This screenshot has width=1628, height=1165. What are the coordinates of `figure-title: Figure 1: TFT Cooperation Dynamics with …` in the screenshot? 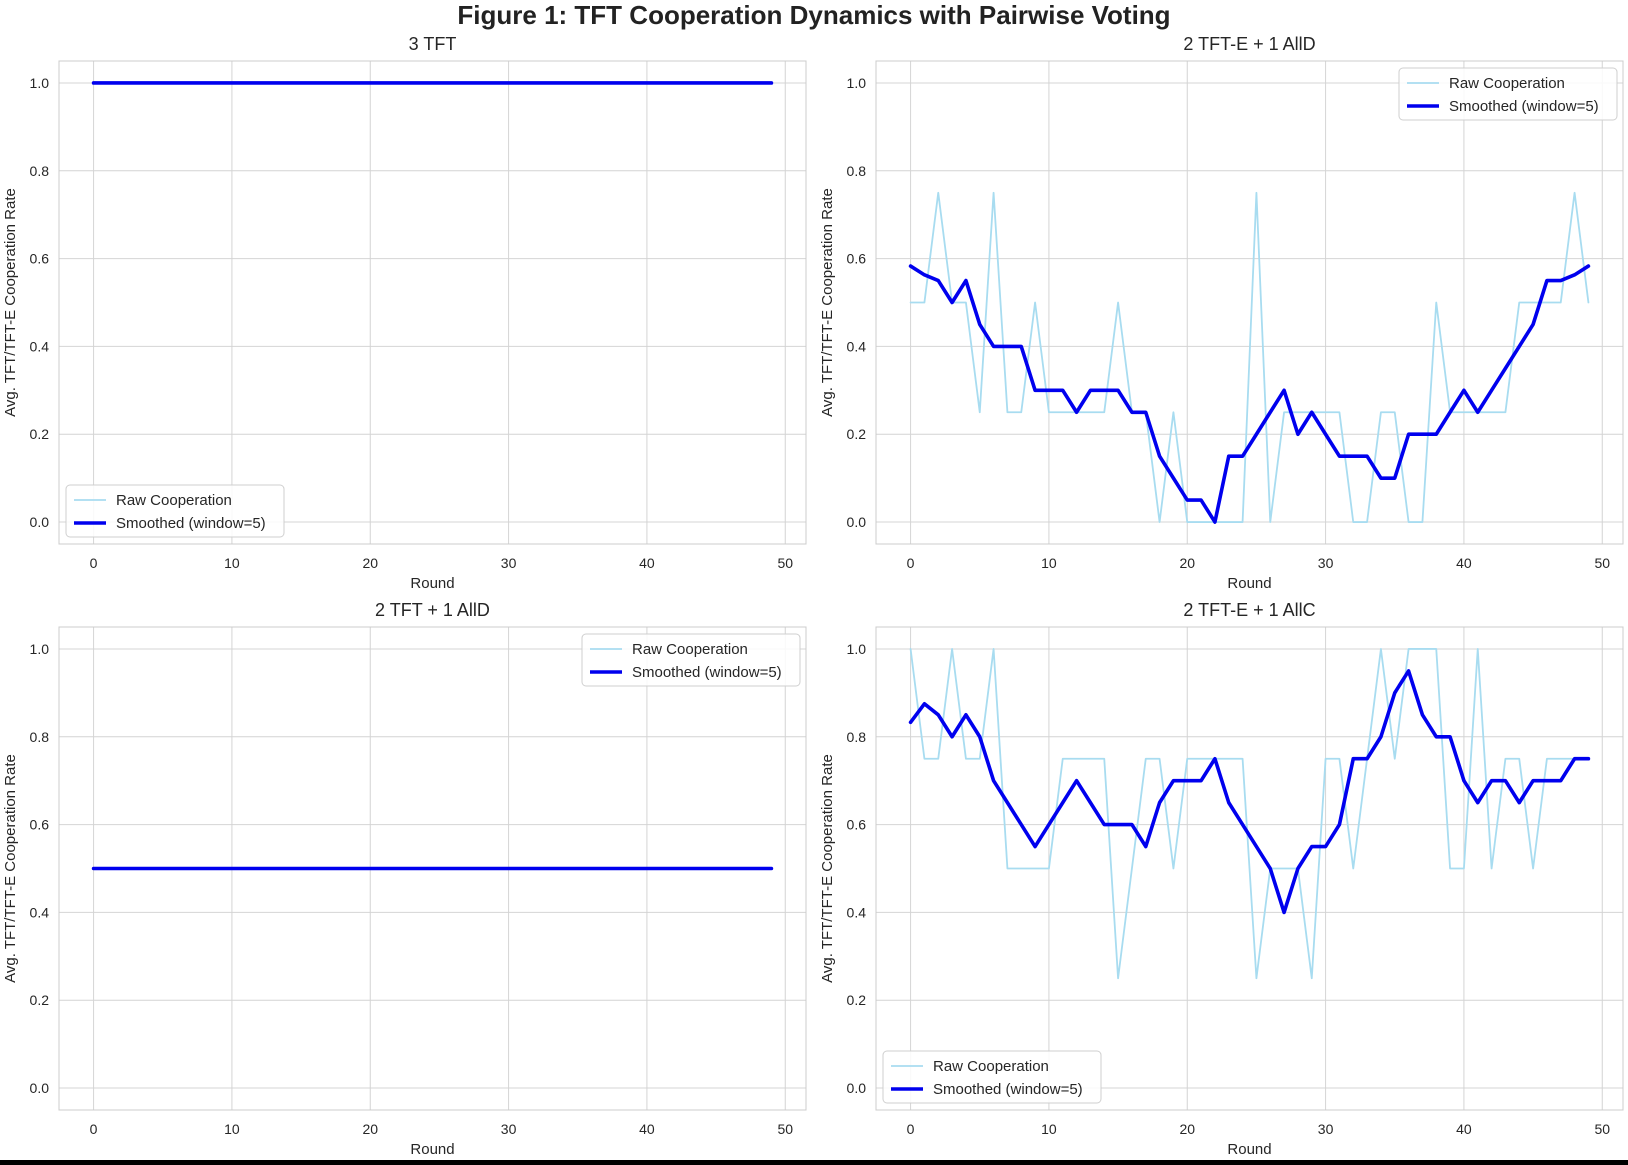 It's located at (814, 15).